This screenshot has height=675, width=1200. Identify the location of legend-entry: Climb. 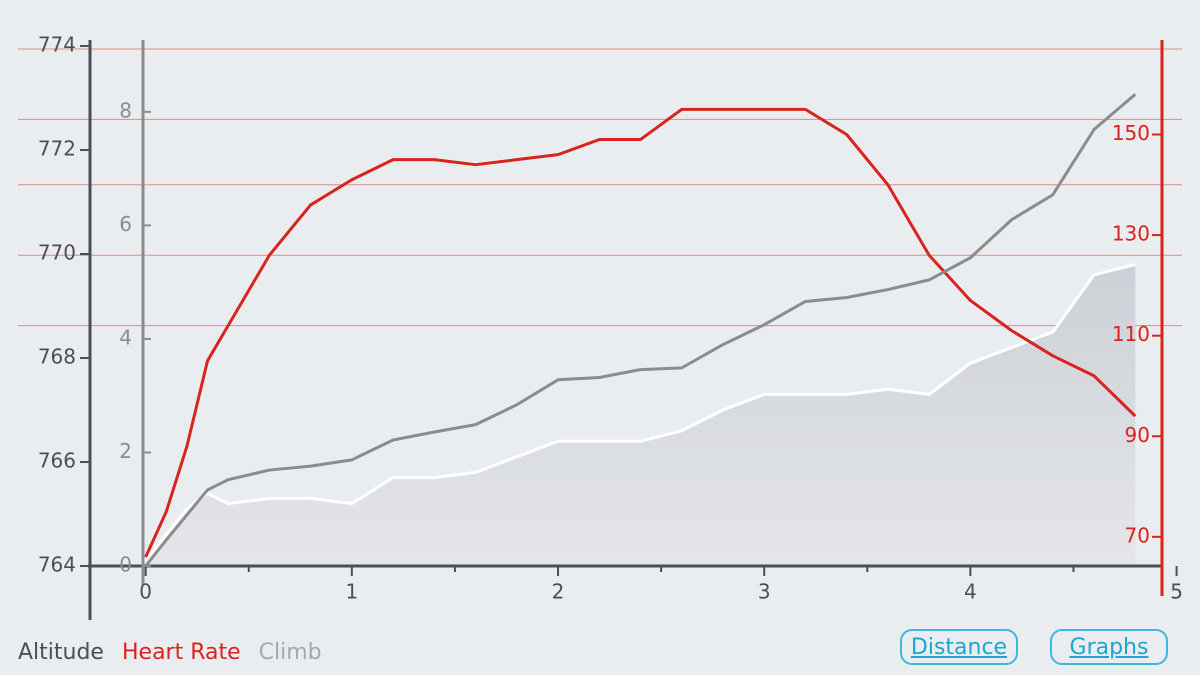
(290, 652).